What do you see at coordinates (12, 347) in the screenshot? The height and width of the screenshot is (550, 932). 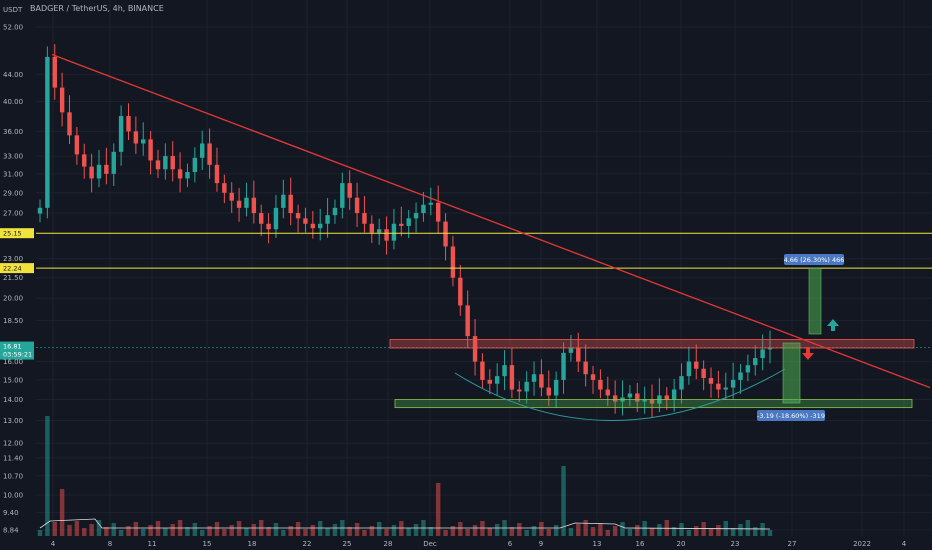 I see `current-price-value: 16.81` at bounding box center [12, 347].